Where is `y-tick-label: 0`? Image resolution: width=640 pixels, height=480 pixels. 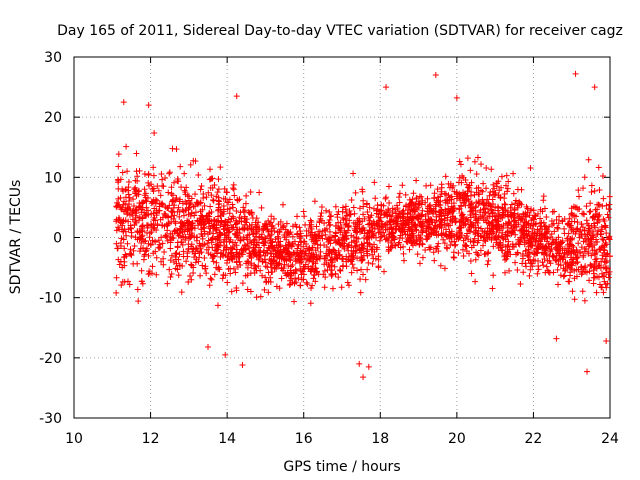
y-tick-label: 0 is located at coordinates (57, 239).